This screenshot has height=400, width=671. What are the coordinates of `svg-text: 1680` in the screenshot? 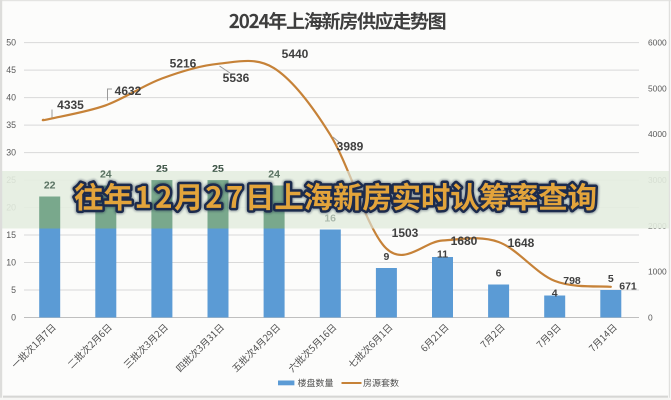 It's located at (464, 241).